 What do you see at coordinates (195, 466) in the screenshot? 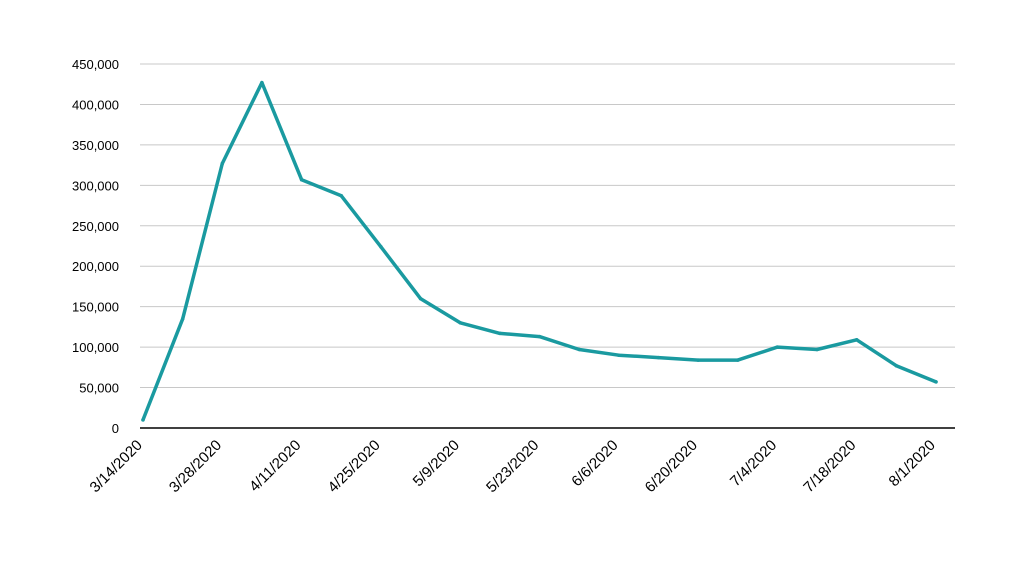
I see `x-tick-label: 3/28/2020` at bounding box center [195, 466].